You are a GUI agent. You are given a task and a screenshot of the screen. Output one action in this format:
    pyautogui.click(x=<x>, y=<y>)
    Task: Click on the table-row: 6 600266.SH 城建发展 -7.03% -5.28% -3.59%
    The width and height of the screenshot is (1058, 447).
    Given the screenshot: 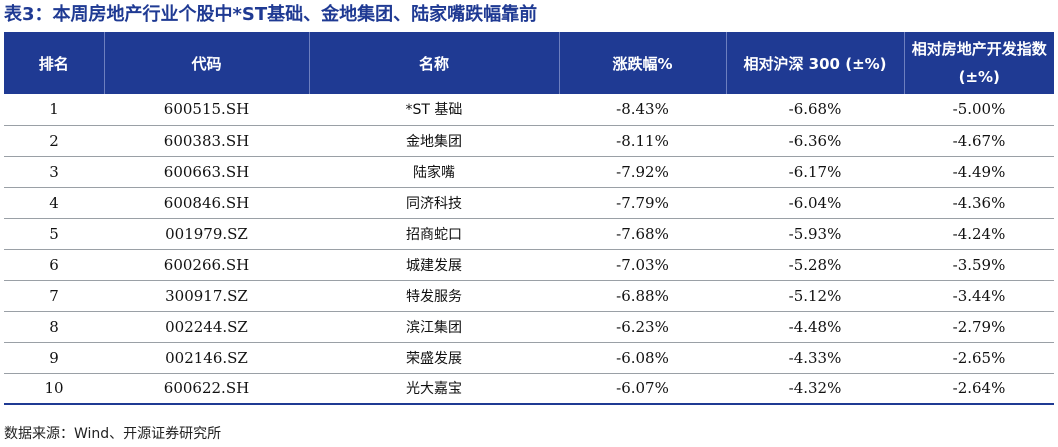 What is the action you would take?
    pyautogui.click(x=529, y=265)
    